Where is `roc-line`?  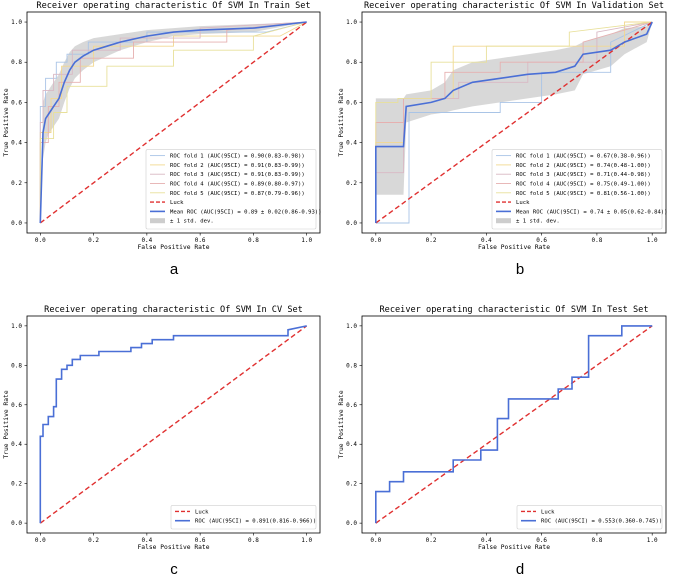
roc-line is located at coordinates (173, 424).